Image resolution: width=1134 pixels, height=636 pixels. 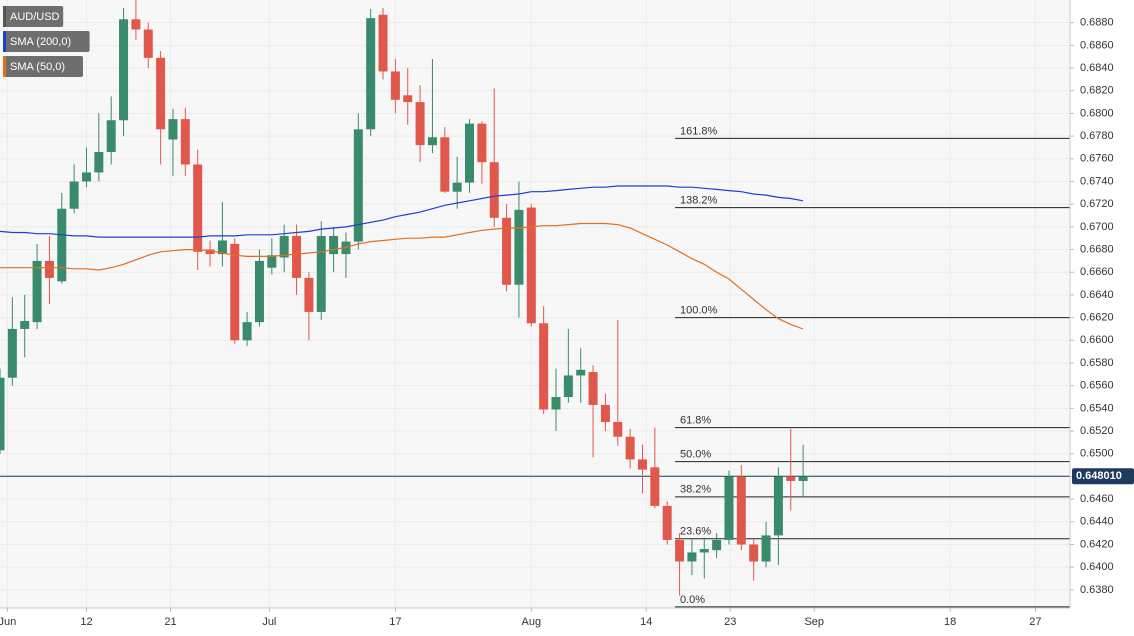 I want to click on x-tick-label: 18, so click(x=950, y=622).